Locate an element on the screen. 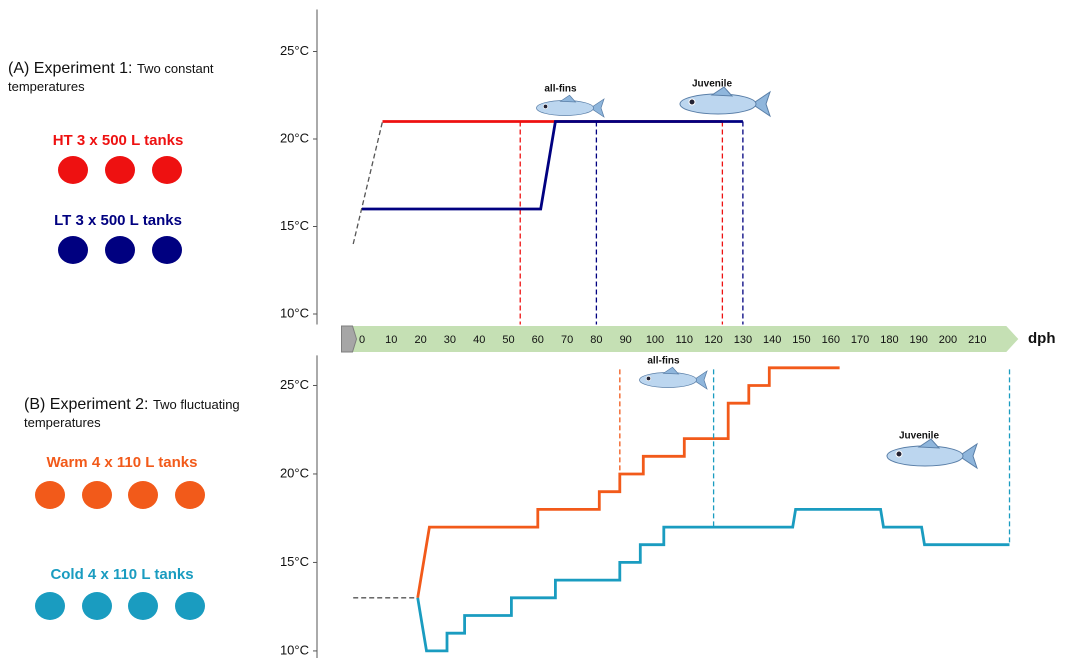  group-label: Cold 4 x 110 L tanks is located at coordinates (121, 574).